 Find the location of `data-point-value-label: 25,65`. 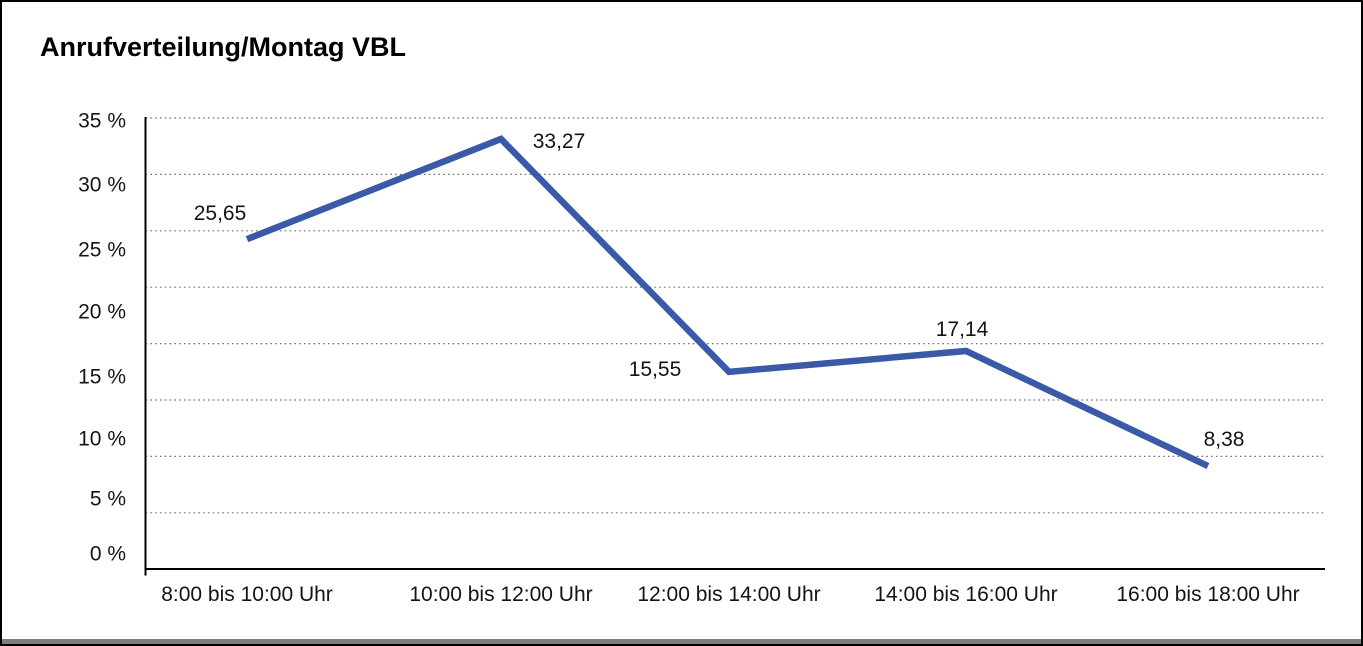

data-point-value-label: 25,65 is located at coordinates (220, 213).